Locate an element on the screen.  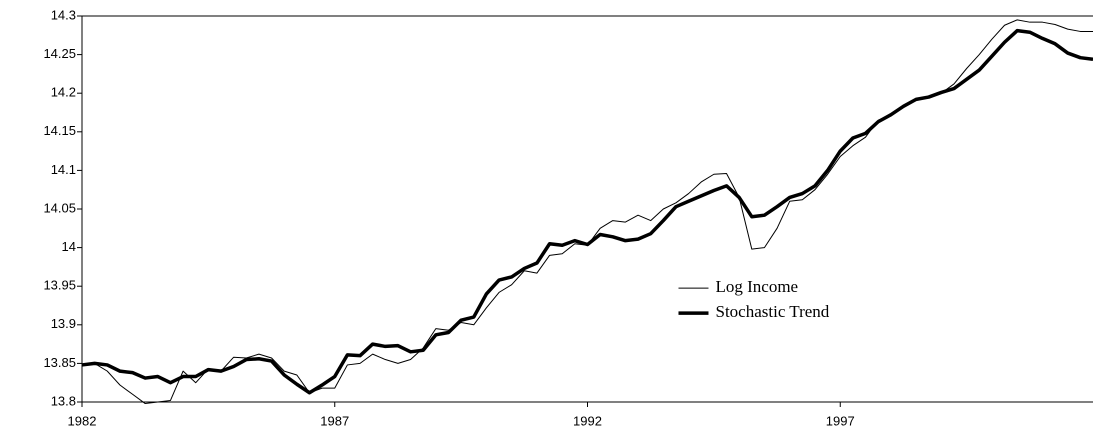
y-tick-label: 14.05 is located at coordinates (59, 207).